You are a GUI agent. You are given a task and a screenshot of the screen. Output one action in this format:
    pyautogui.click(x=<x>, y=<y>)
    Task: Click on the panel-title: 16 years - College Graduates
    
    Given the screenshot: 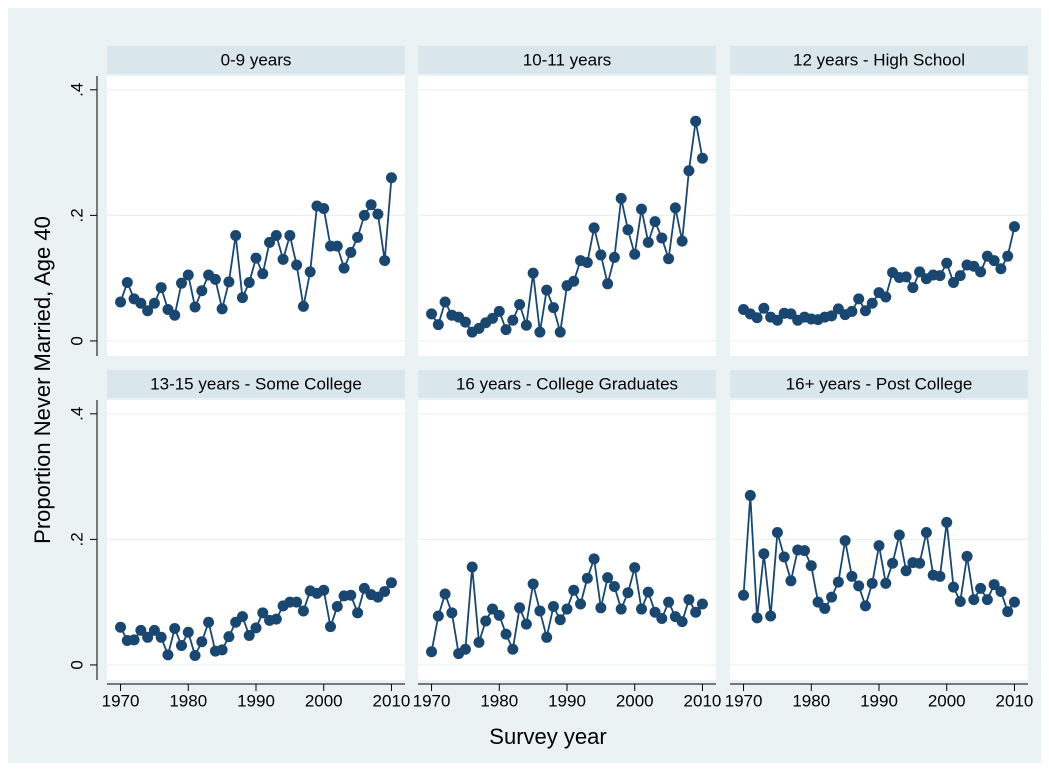 What is the action you would take?
    pyautogui.click(x=567, y=383)
    